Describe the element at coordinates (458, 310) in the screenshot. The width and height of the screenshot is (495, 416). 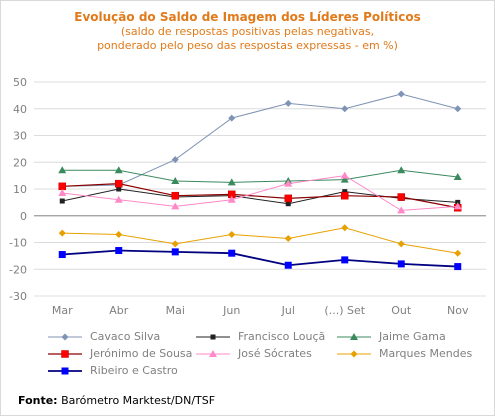
I see `x-tick-label: Nov` at that location.